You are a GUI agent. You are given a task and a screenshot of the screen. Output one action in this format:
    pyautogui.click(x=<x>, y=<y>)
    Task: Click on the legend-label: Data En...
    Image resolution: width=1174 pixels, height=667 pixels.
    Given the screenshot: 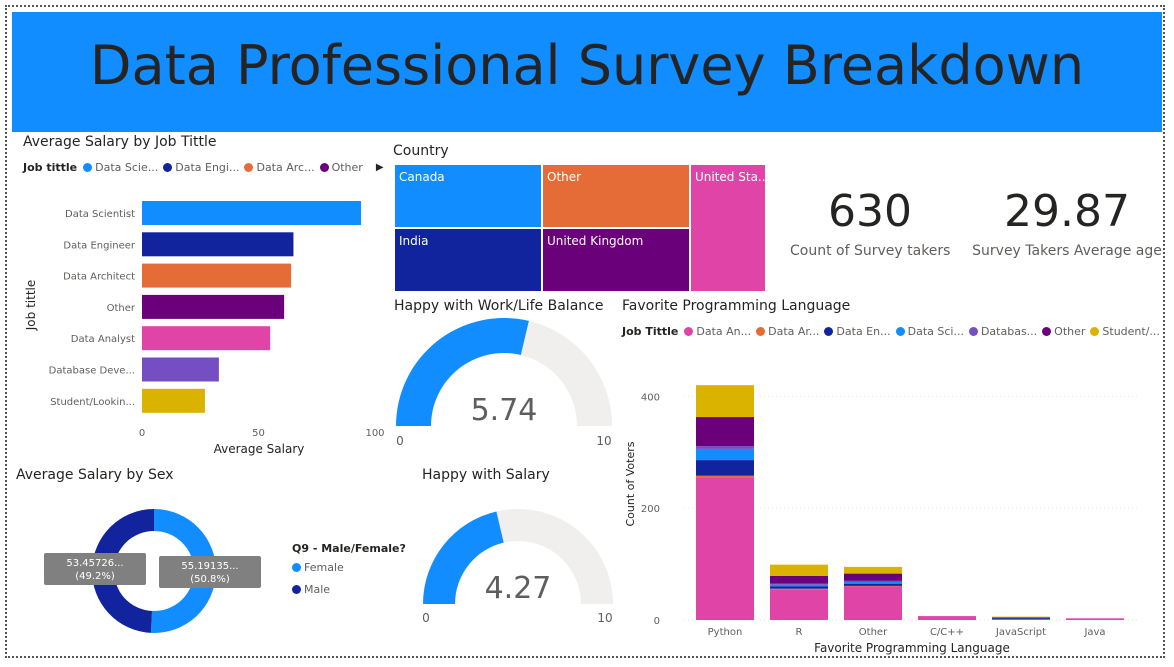 What is the action you would take?
    pyautogui.click(x=863, y=331)
    